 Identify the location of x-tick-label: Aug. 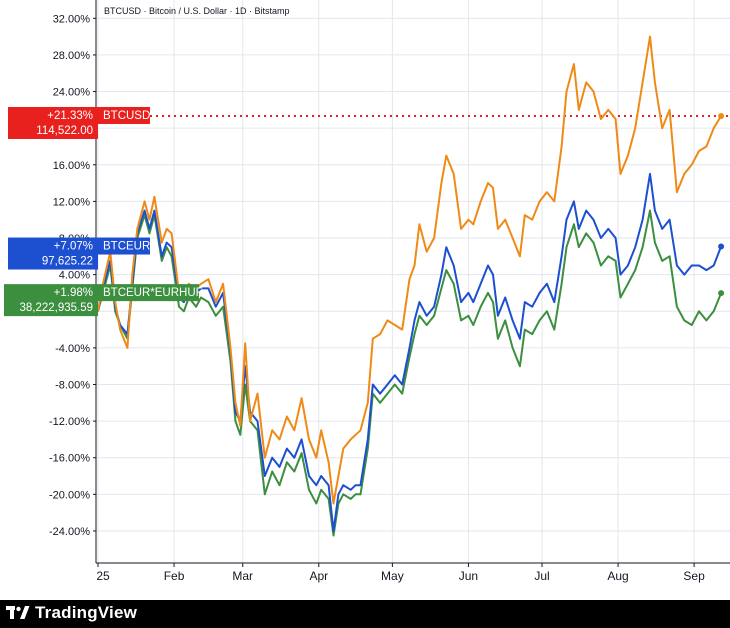
(617, 576).